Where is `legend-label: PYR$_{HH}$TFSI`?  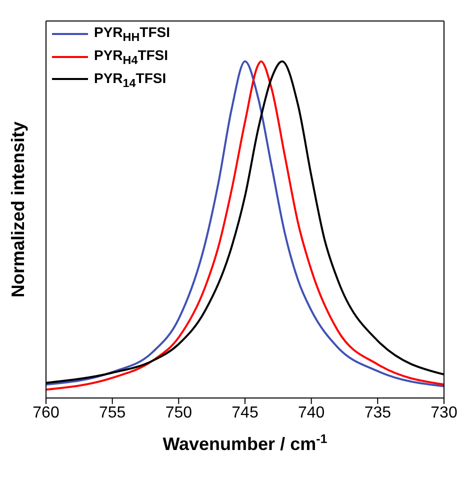
legend-label: PYR$_{HH}$TFSI is located at coordinates (132, 34).